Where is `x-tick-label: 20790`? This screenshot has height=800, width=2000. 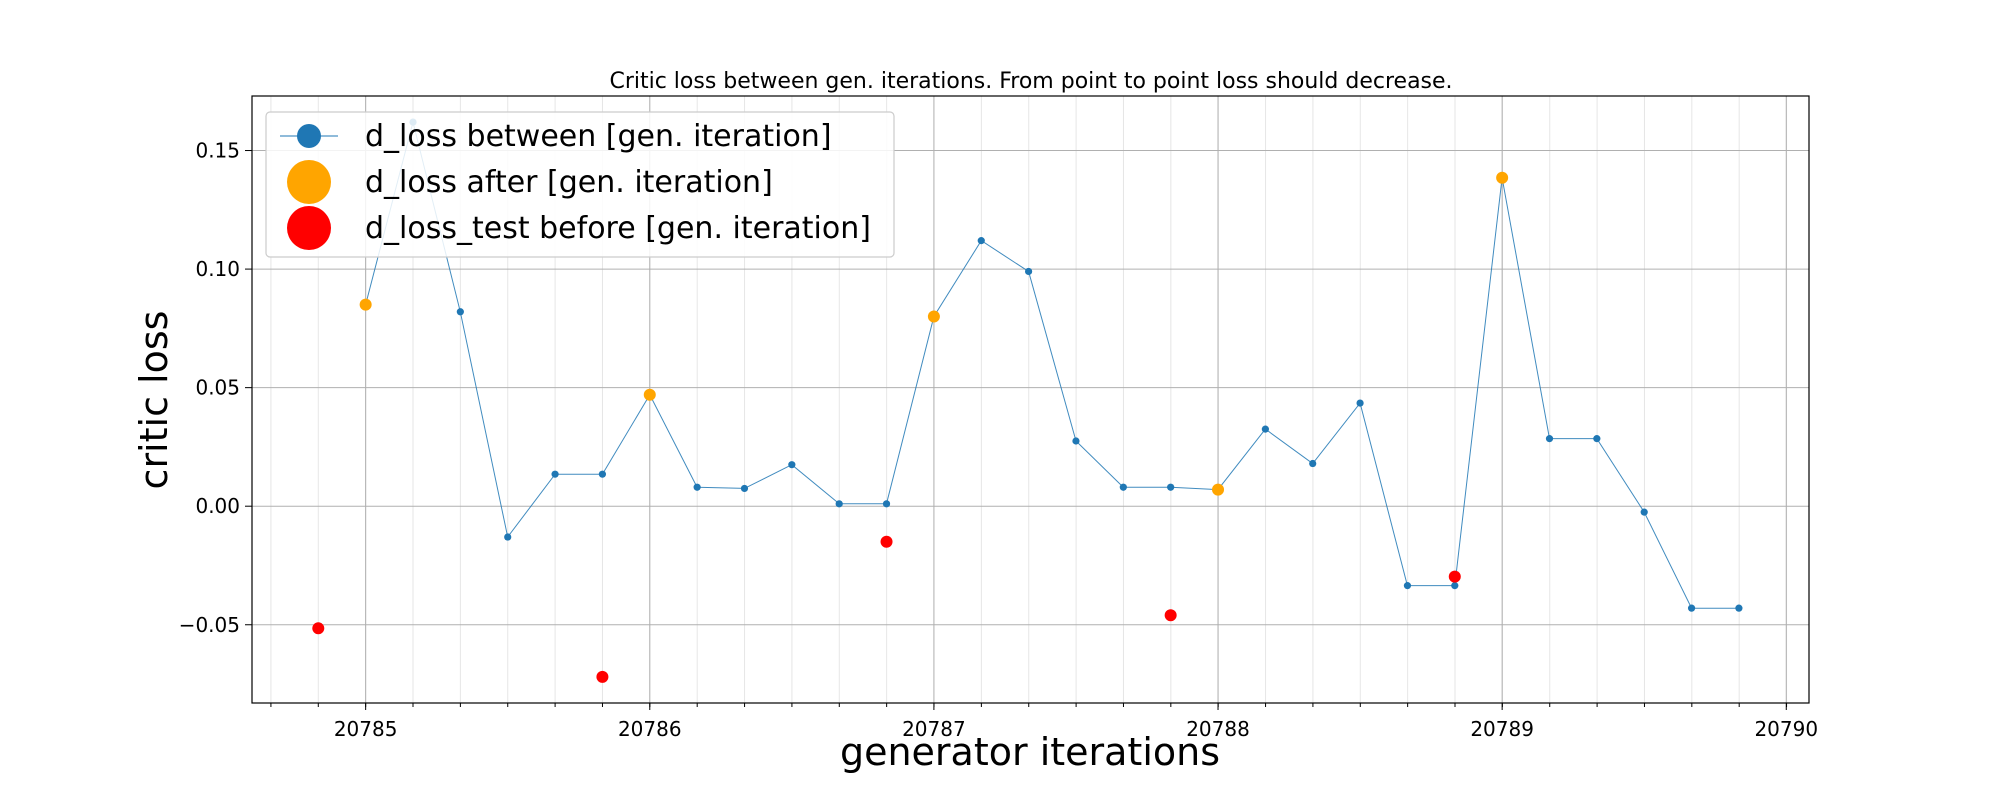 x-tick-label: 20790 is located at coordinates (1786, 729).